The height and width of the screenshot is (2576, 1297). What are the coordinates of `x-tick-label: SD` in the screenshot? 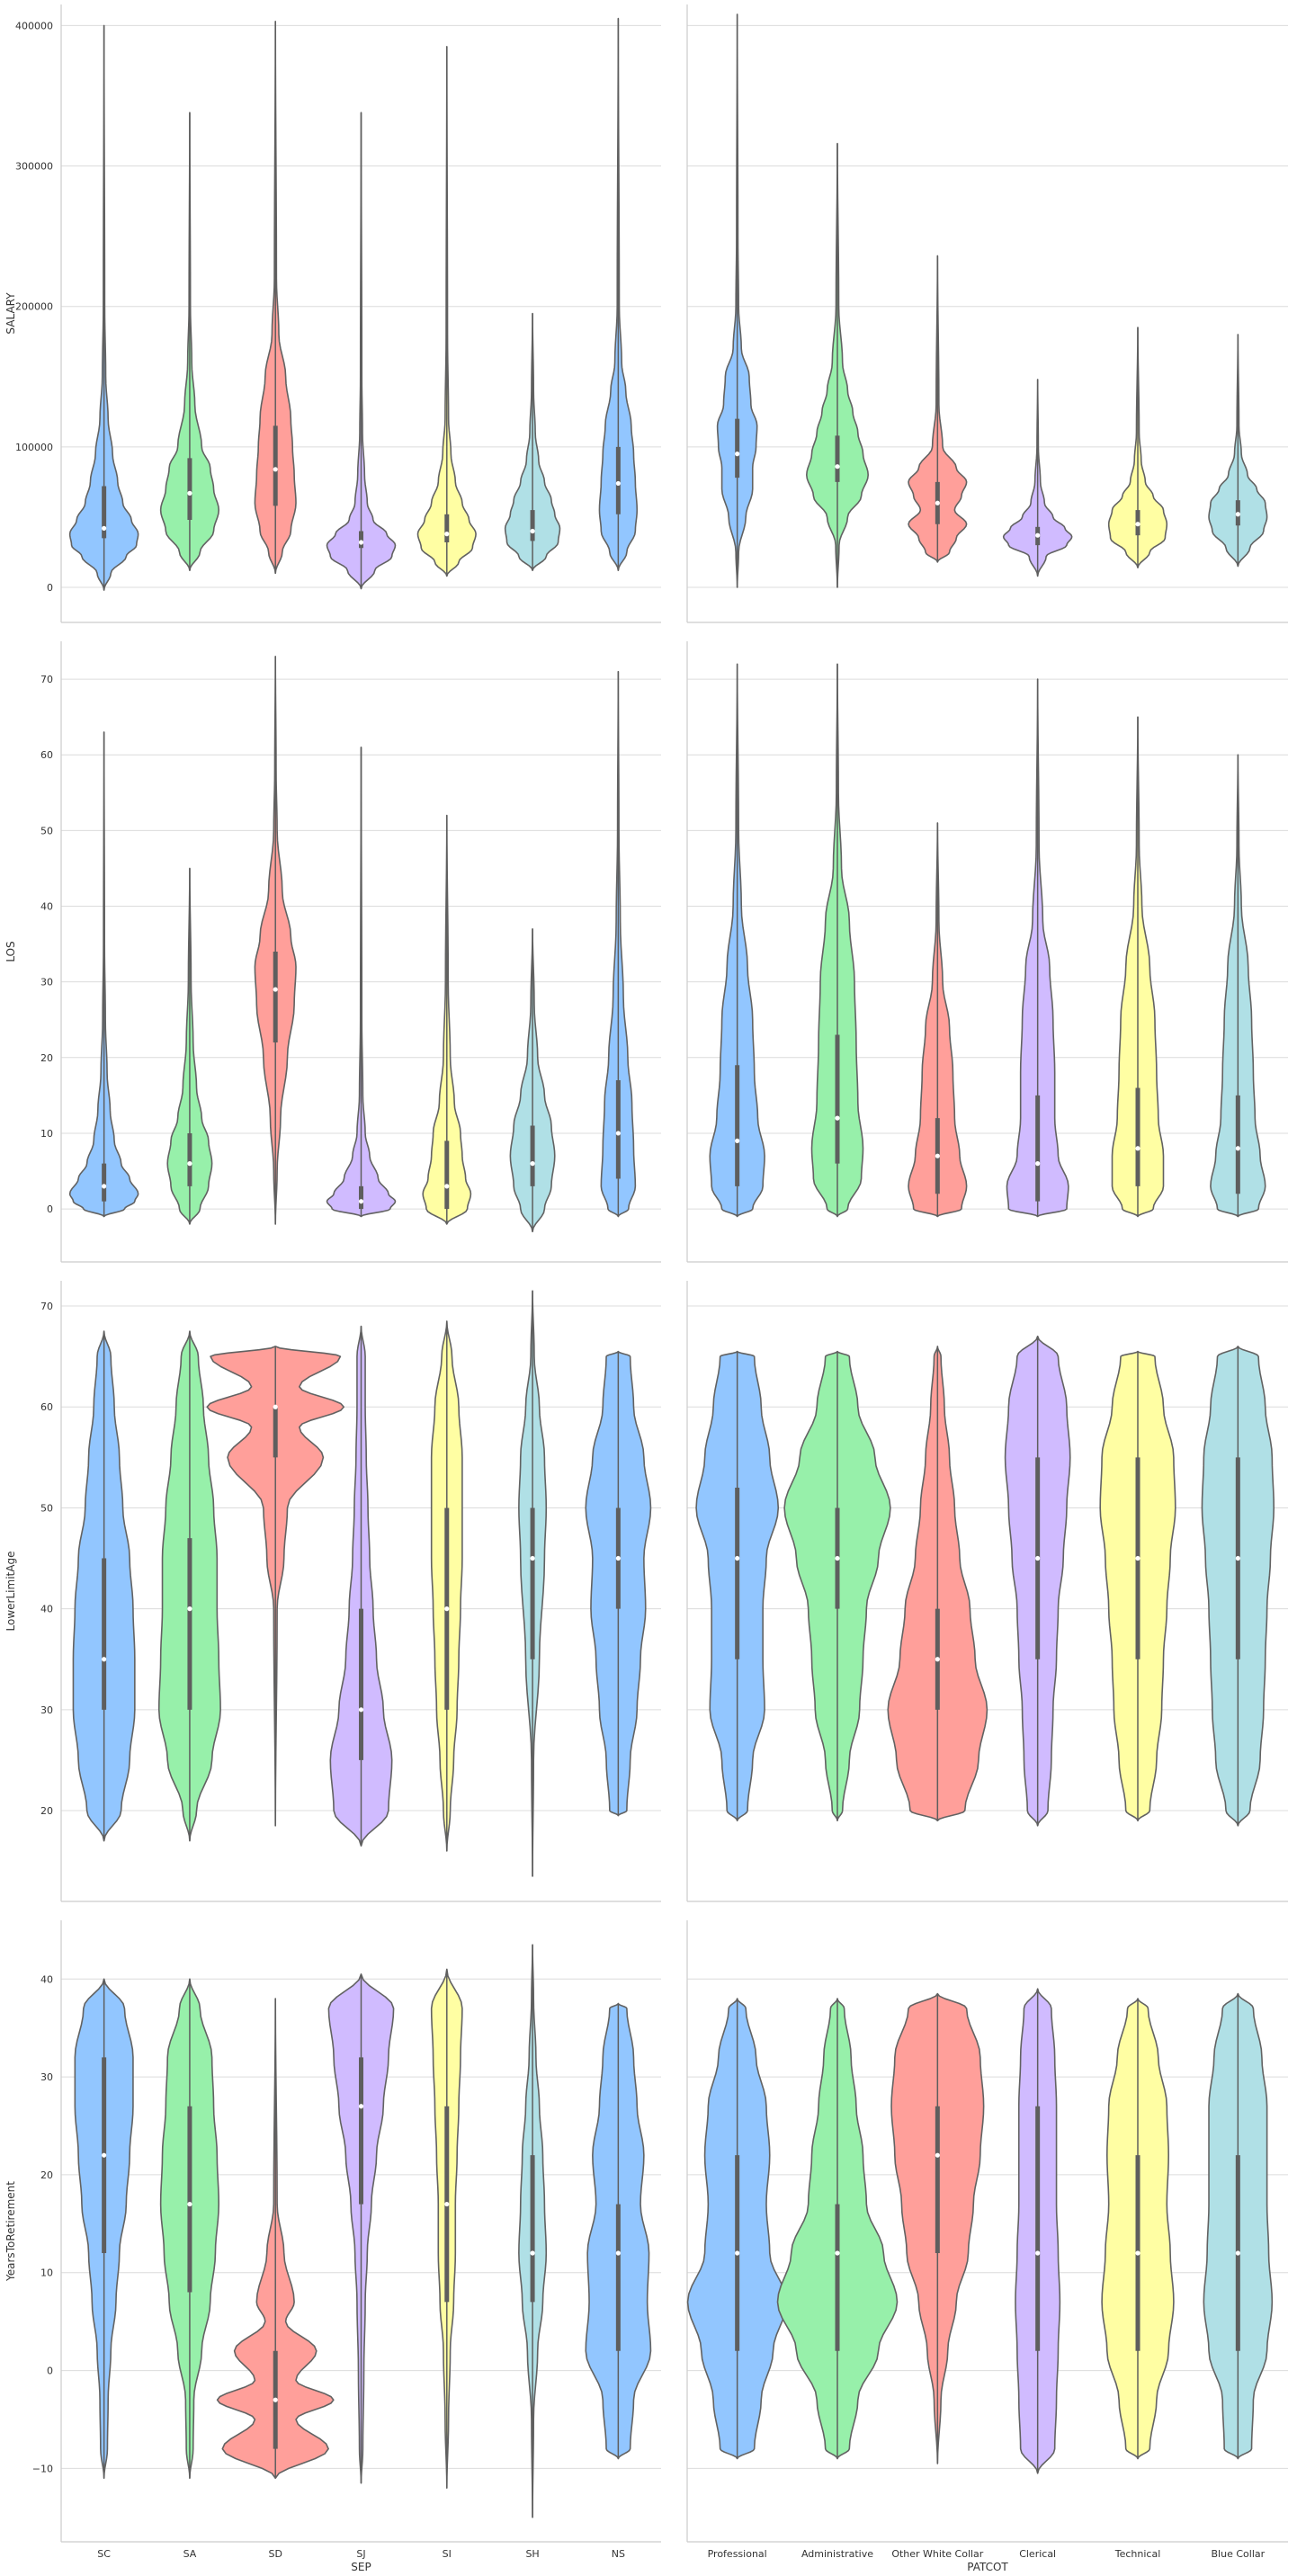 It's located at (275, 2554).